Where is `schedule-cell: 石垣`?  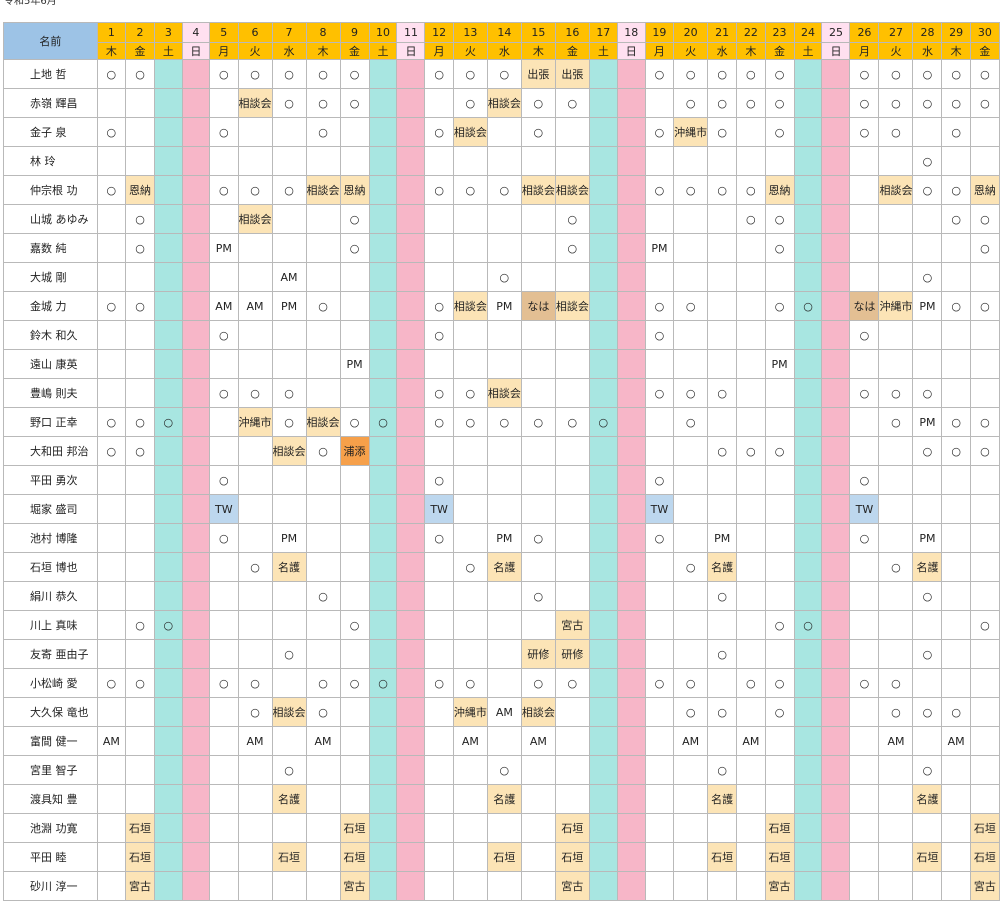
schedule-cell: 石垣 is located at coordinates (504, 857).